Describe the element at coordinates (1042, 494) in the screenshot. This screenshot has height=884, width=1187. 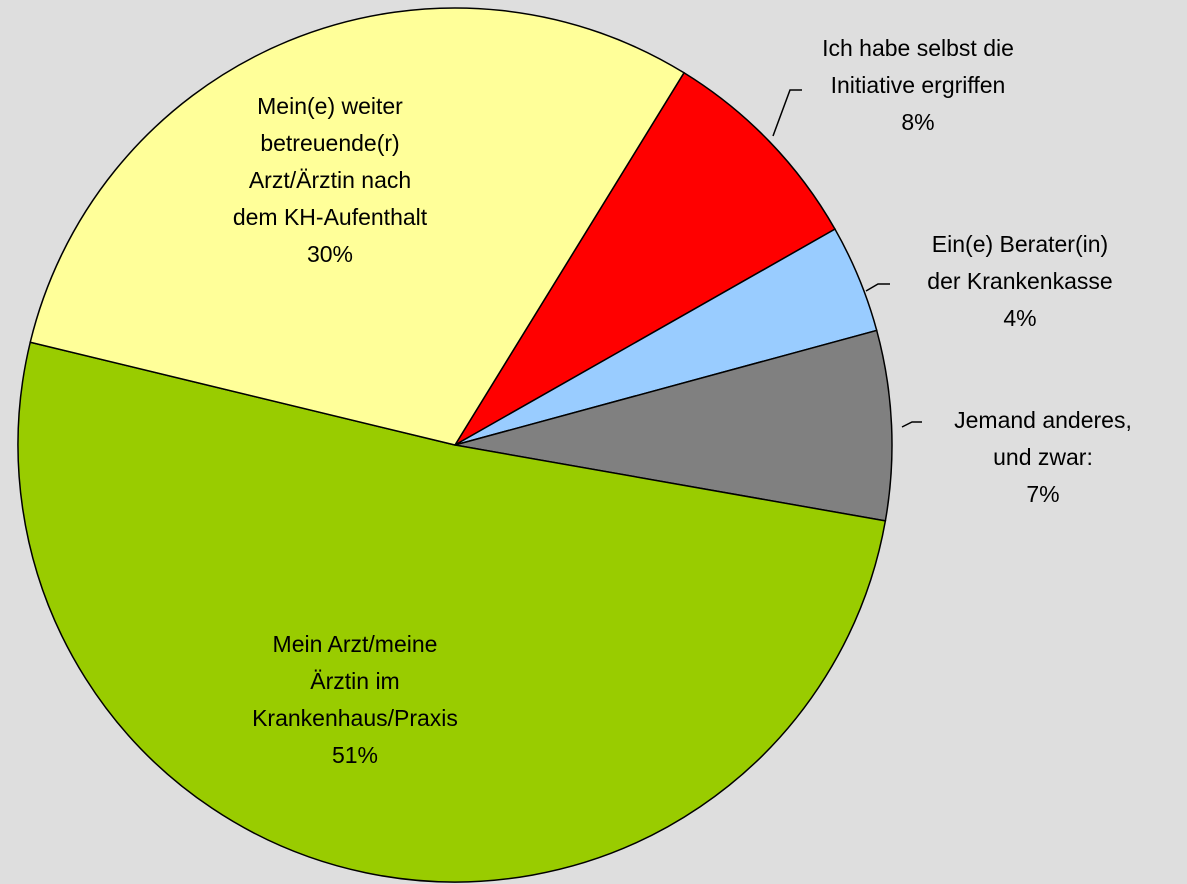
I see `slice-value-label: 7%` at that location.